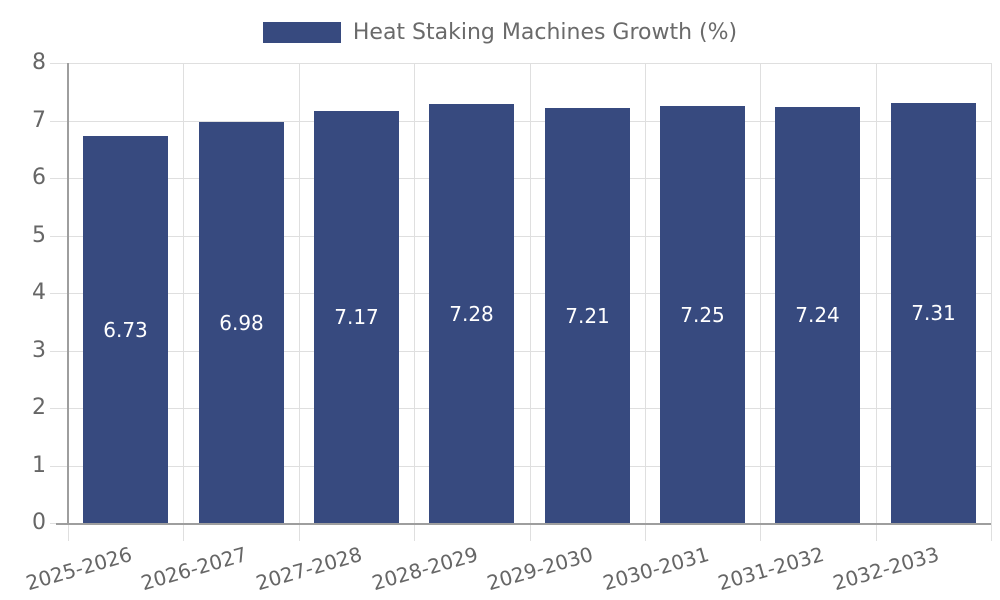 Image resolution: width=1000 pixels, height=600 pixels. What do you see at coordinates (309, 569) in the screenshot?
I see `x-tick-label: 2027-2028` at bounding box center [309, 569].